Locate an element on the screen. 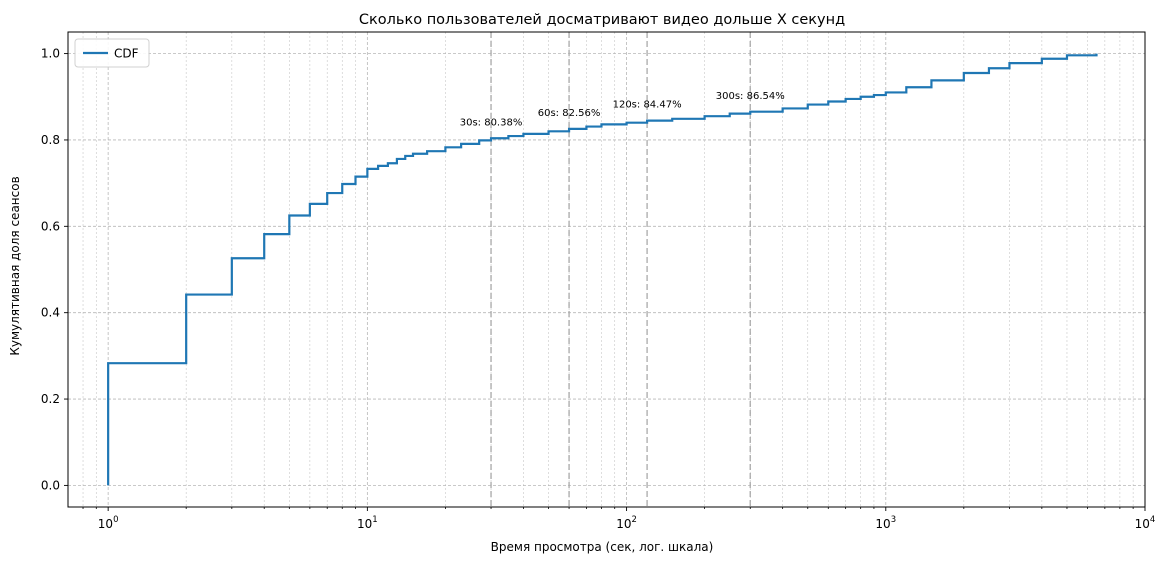  y-tick-label: 1.0 is located at coordinates (50, 54).